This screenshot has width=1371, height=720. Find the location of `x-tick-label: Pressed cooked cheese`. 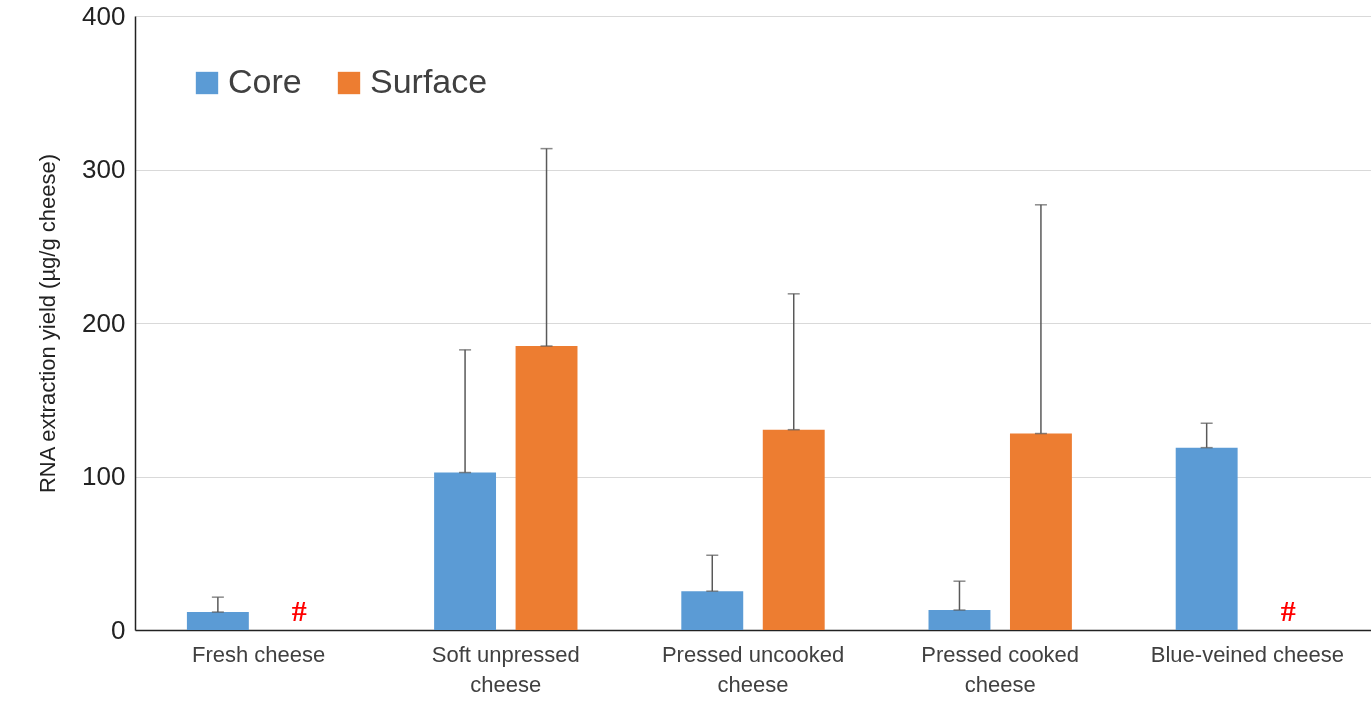

x-tick-label: Pressed cooked cheese is located at coordinates (1000, 669).